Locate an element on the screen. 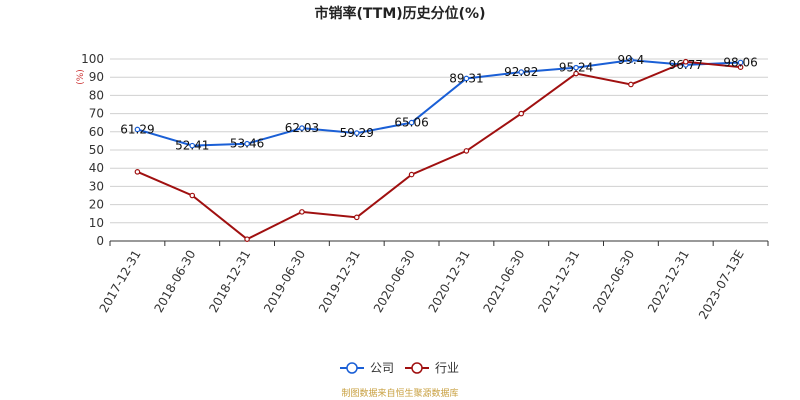 Image resolution: width=800 pixels, height=400 pixels. y-tick-label: 20 is located at coordinates (96, 205).